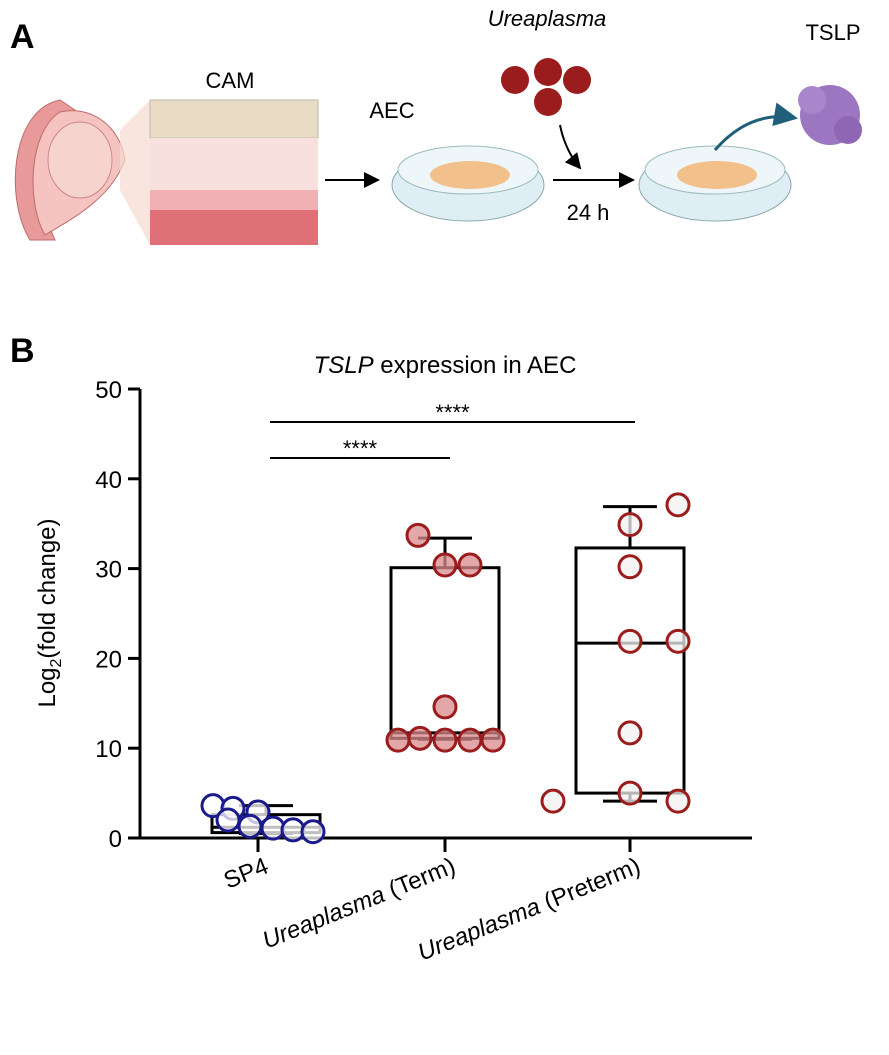 This screenshot has width=889, height=1055. Describe the element at coordinates (391, 110) in the screenshot. I see `cells-label: AEC` at that location.